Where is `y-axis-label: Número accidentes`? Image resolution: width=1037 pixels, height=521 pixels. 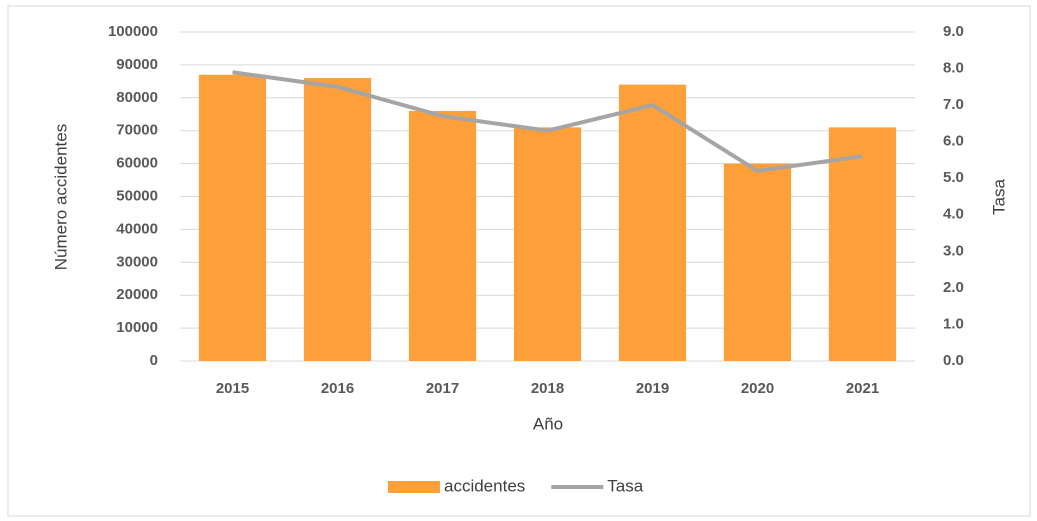
y-axis-label: Número accidentes is located at coordinates (60, 197).